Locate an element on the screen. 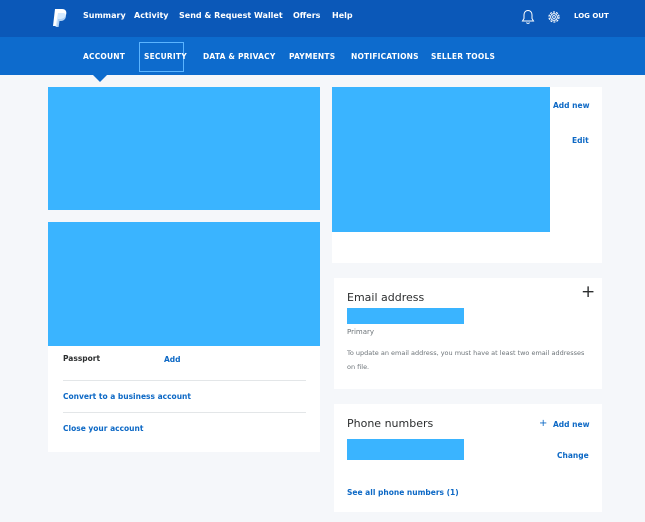  convert-business-link: Convert to a business account is located at coordinates (127, 396).